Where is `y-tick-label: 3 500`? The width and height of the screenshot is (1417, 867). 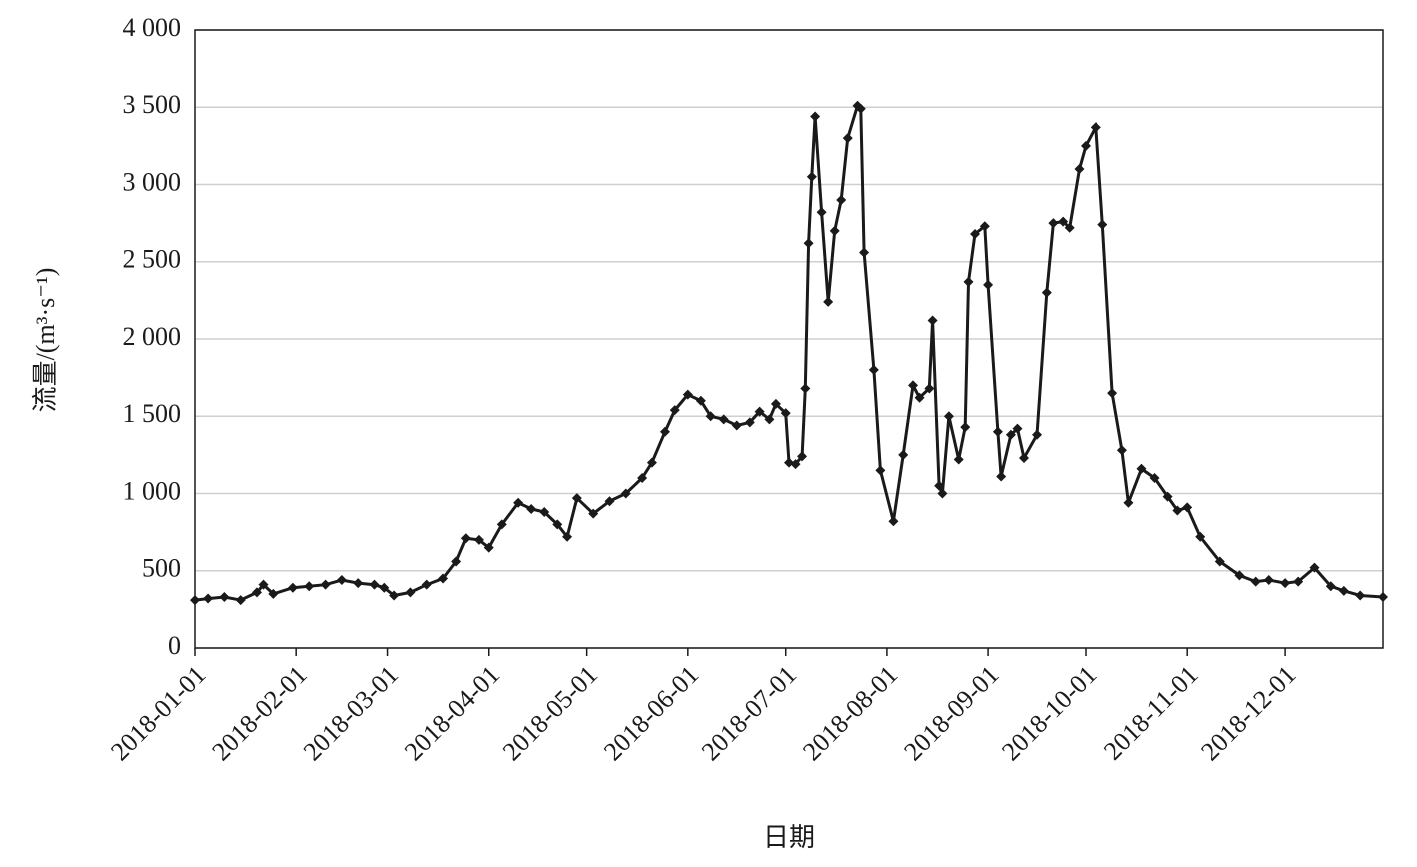 y-tick-label: 3 500 is located at coordinates (152, 104).